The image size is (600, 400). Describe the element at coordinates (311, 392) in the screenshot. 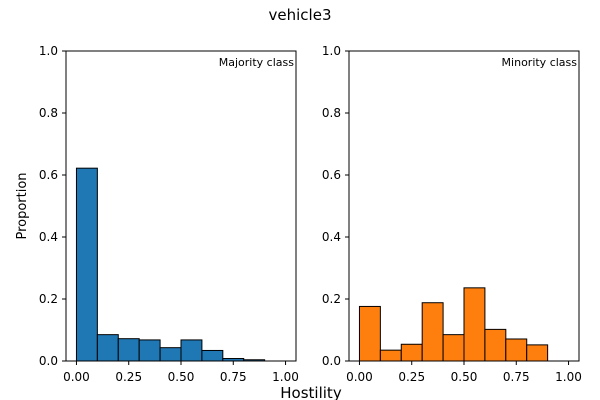

I see `figure-x-label: Hostility` at that location.